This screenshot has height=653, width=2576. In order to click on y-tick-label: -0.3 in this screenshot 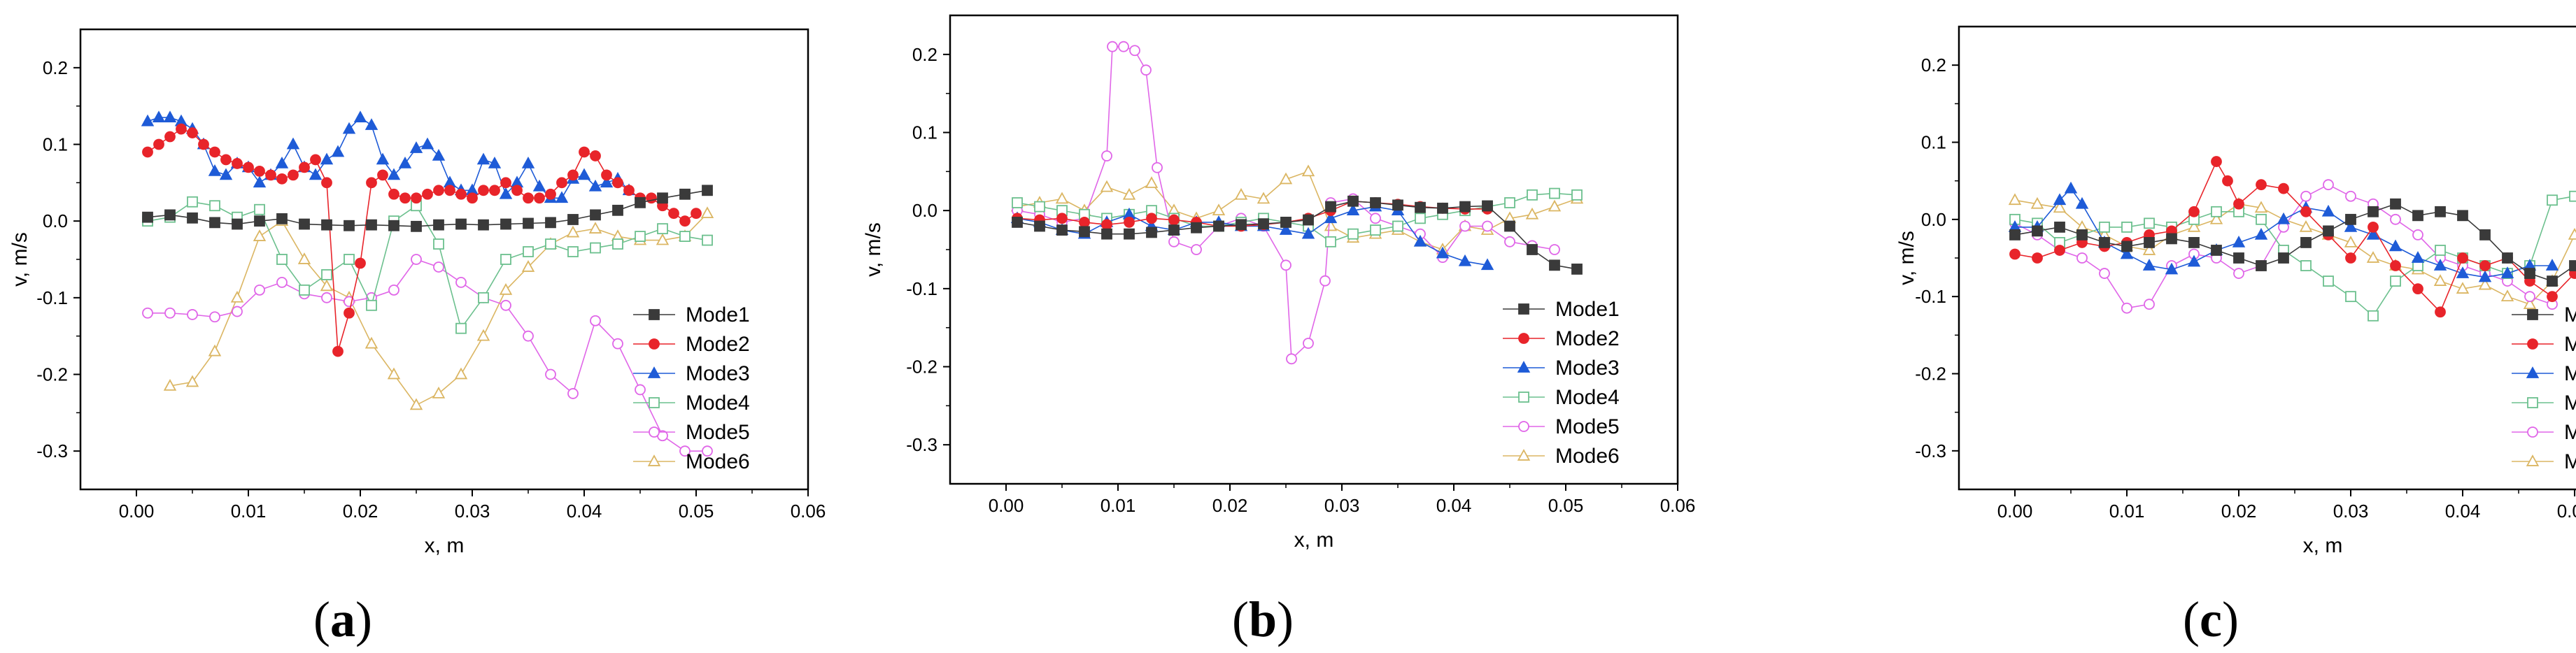, I will do `click(921, 444)`.